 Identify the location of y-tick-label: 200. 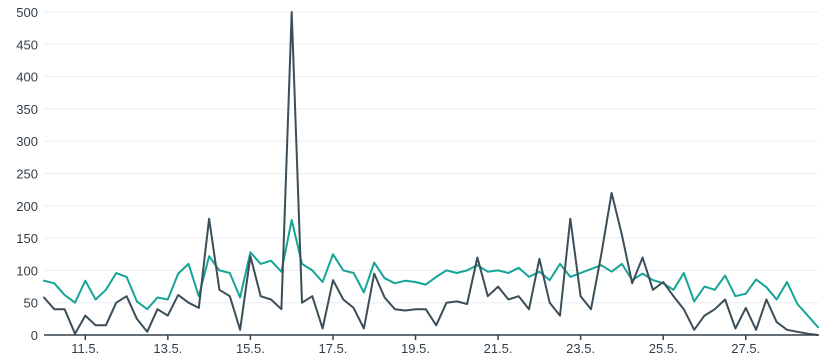
(27, 206).